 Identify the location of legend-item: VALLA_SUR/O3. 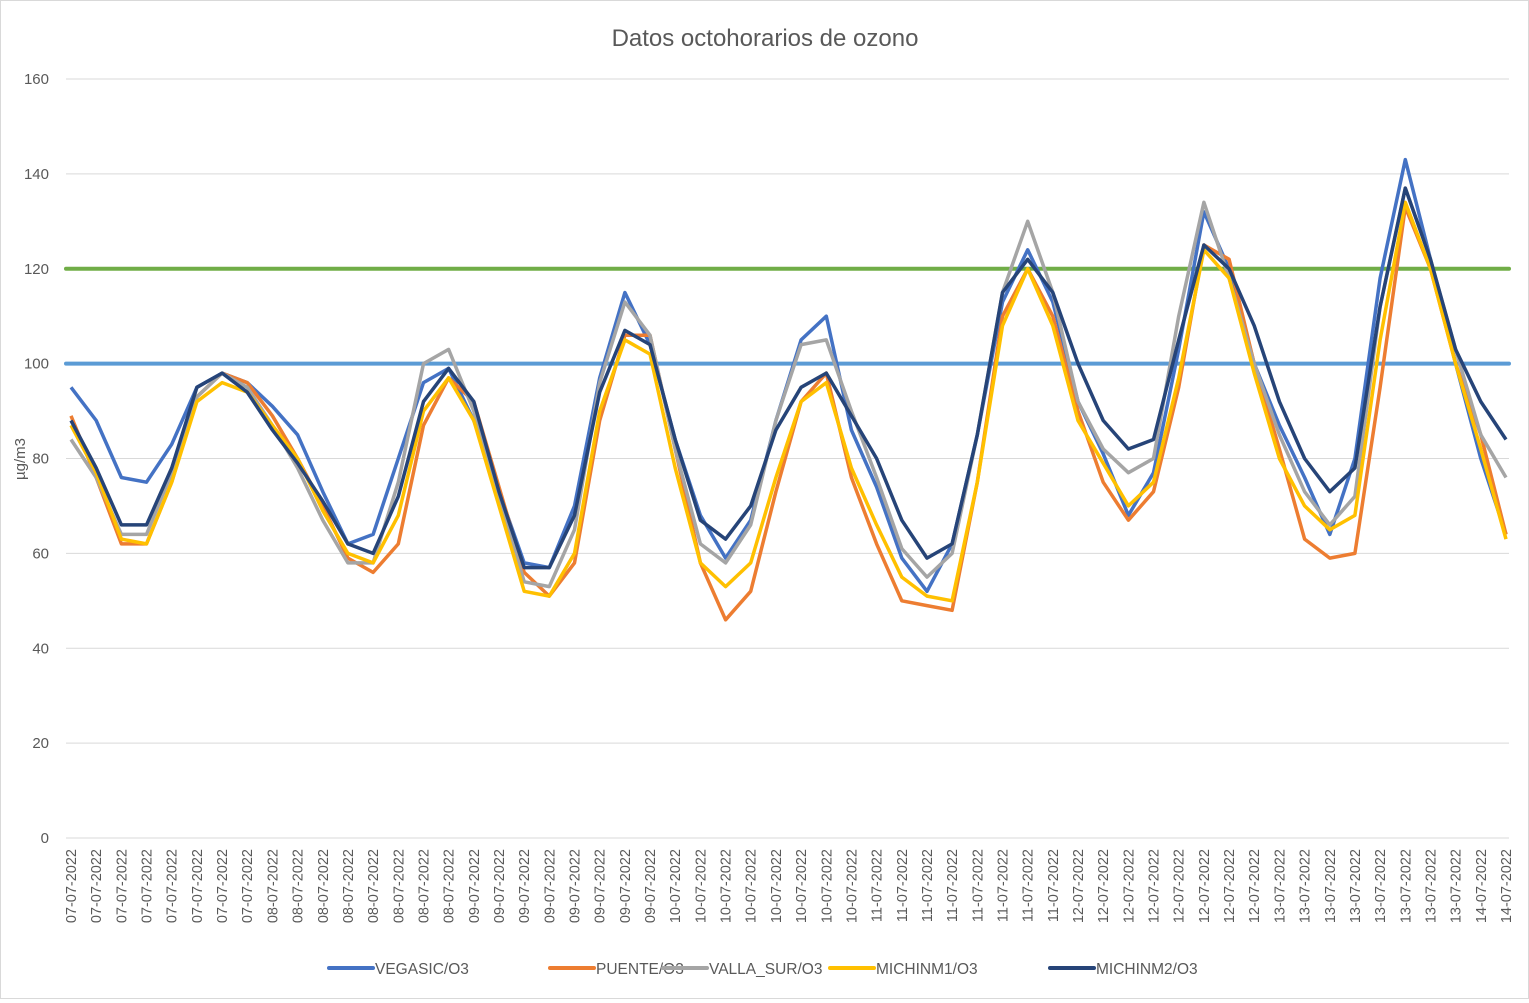
(741, 969).